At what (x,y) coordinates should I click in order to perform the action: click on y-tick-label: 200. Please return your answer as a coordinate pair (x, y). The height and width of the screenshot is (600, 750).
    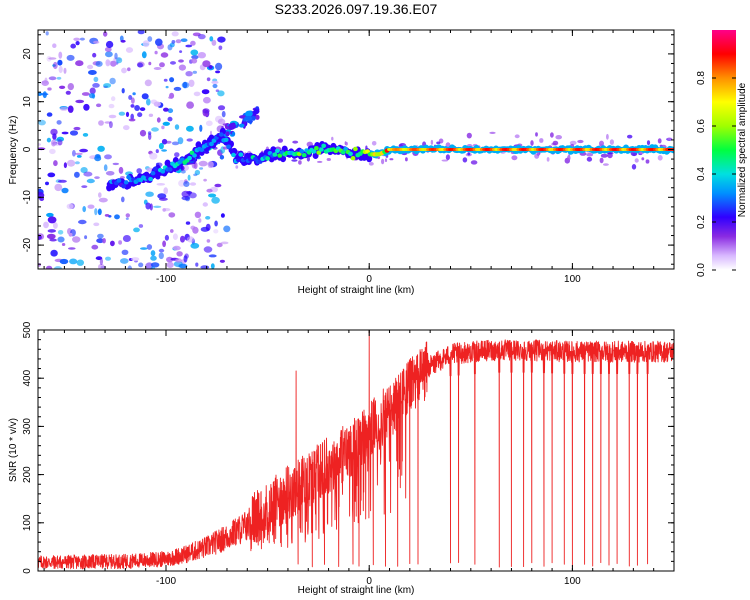
    Looking at the image, I should click on (27, 474).